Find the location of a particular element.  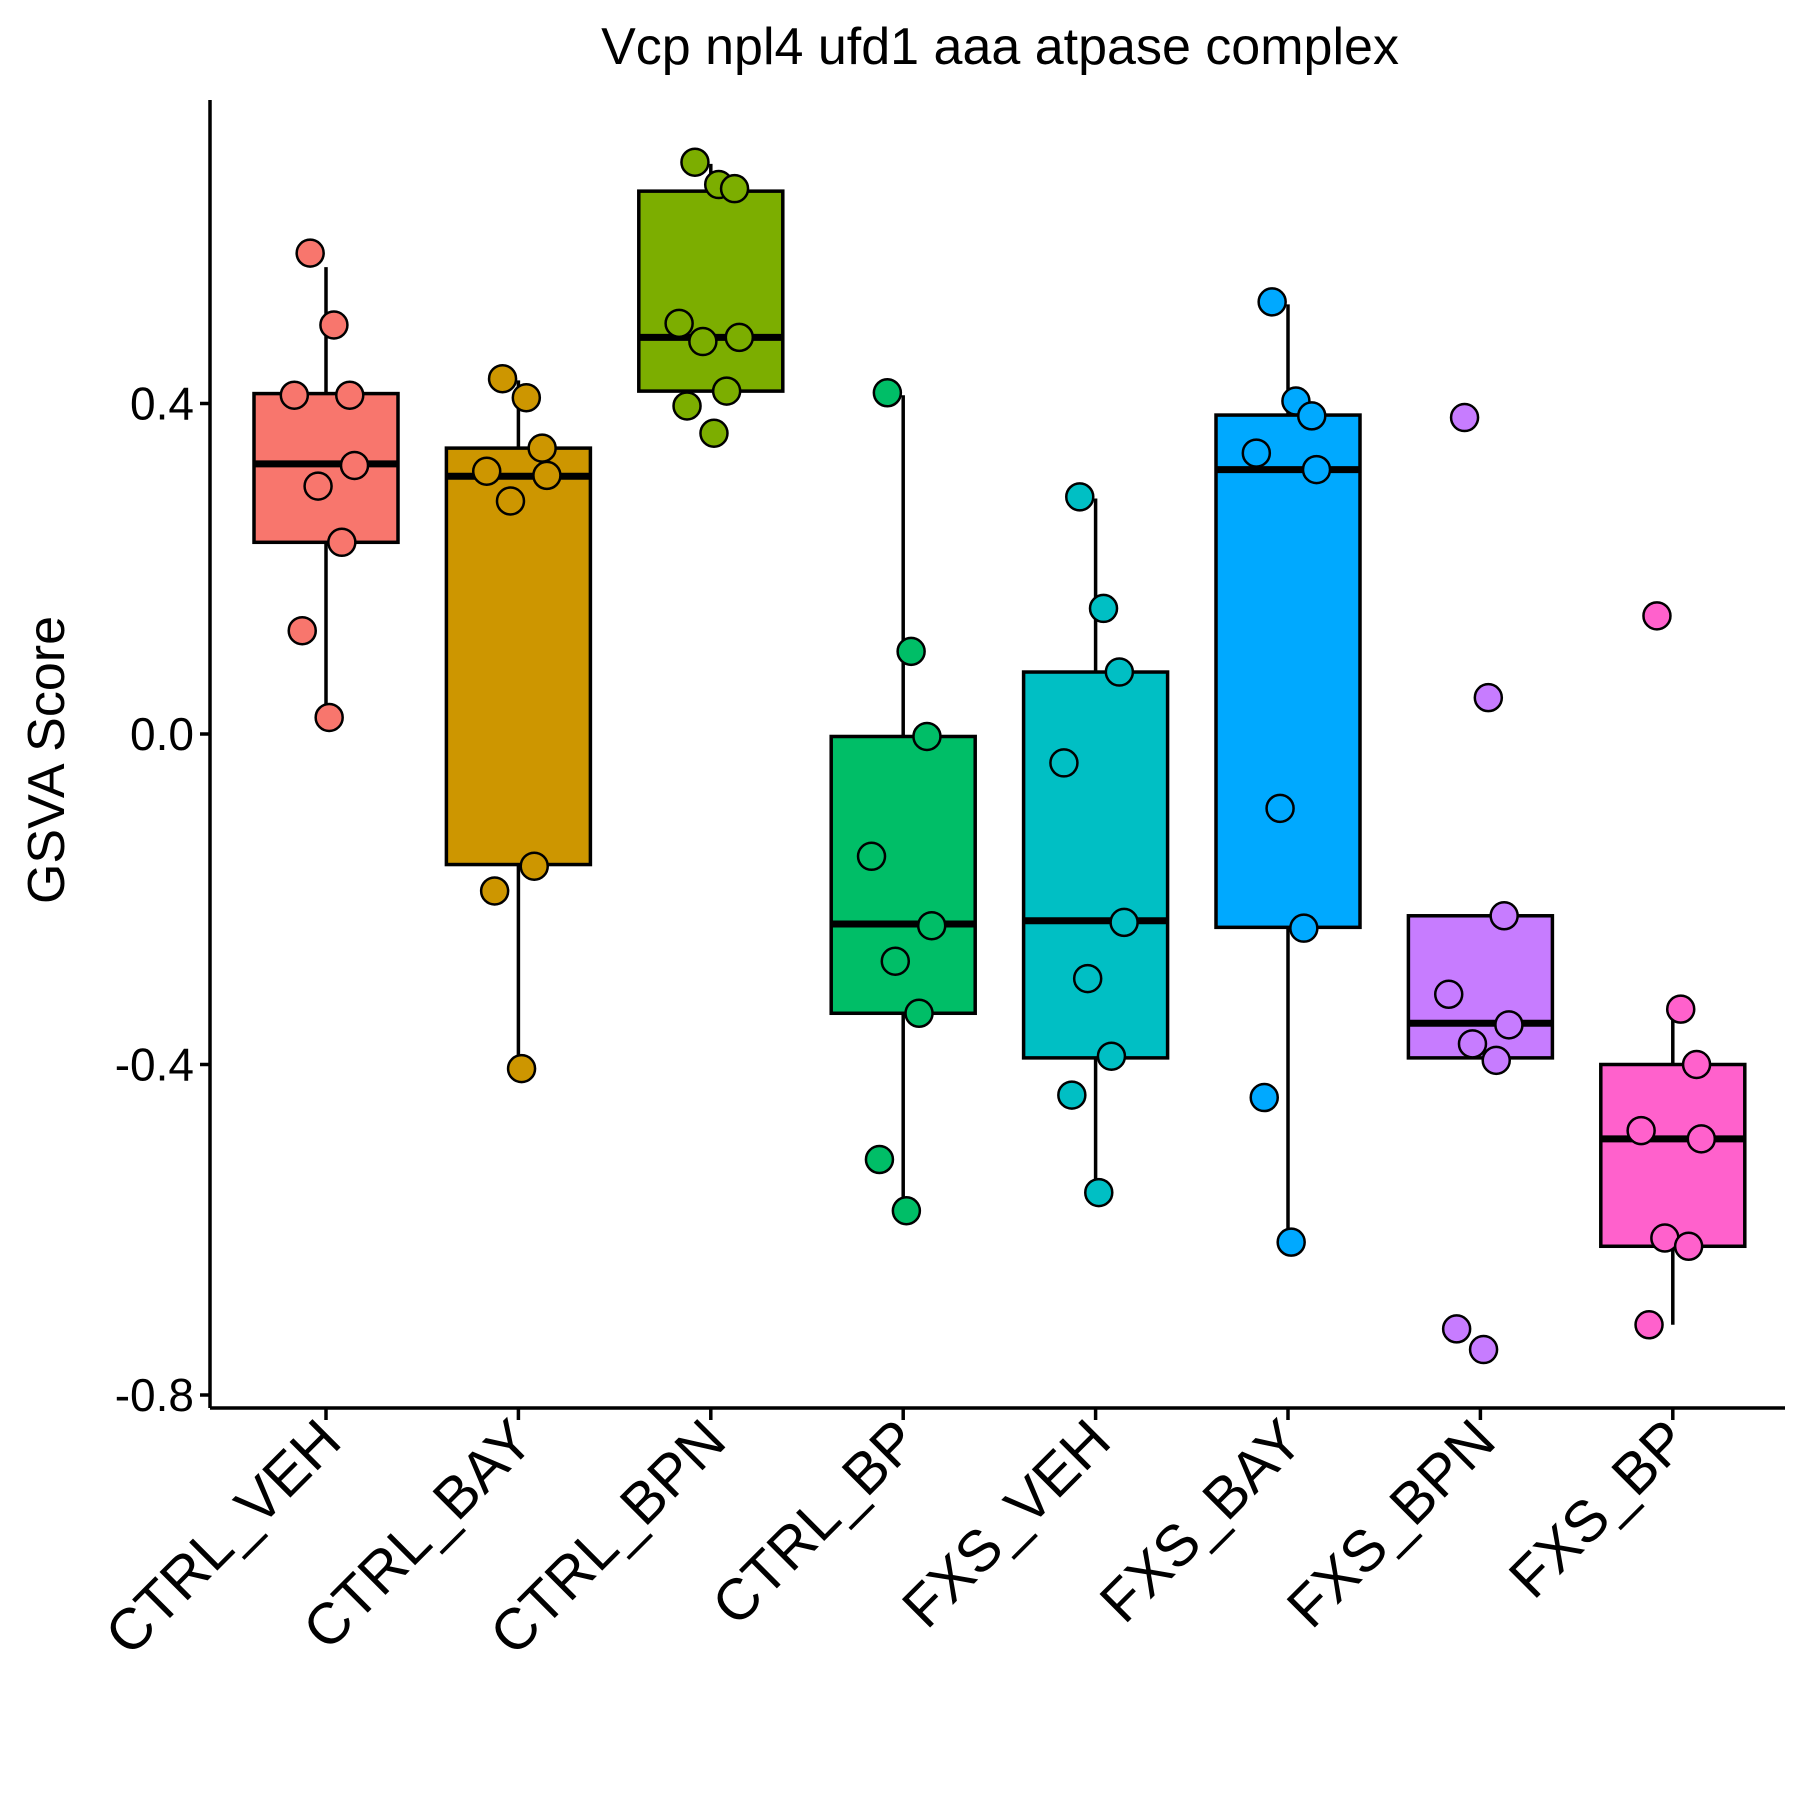

points-fxs-bp is located at coordinates (1671, 970).